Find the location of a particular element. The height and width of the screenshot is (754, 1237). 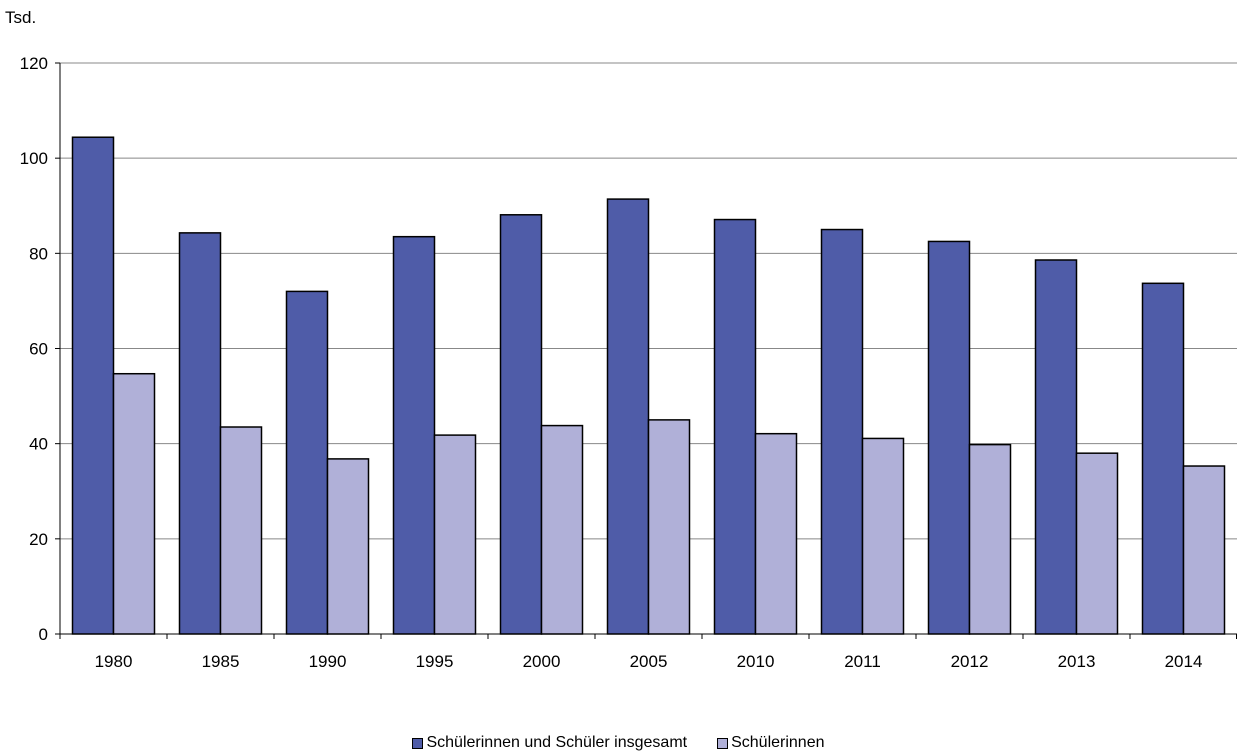

bar-total-1995 is located at coordinates (414, 435).